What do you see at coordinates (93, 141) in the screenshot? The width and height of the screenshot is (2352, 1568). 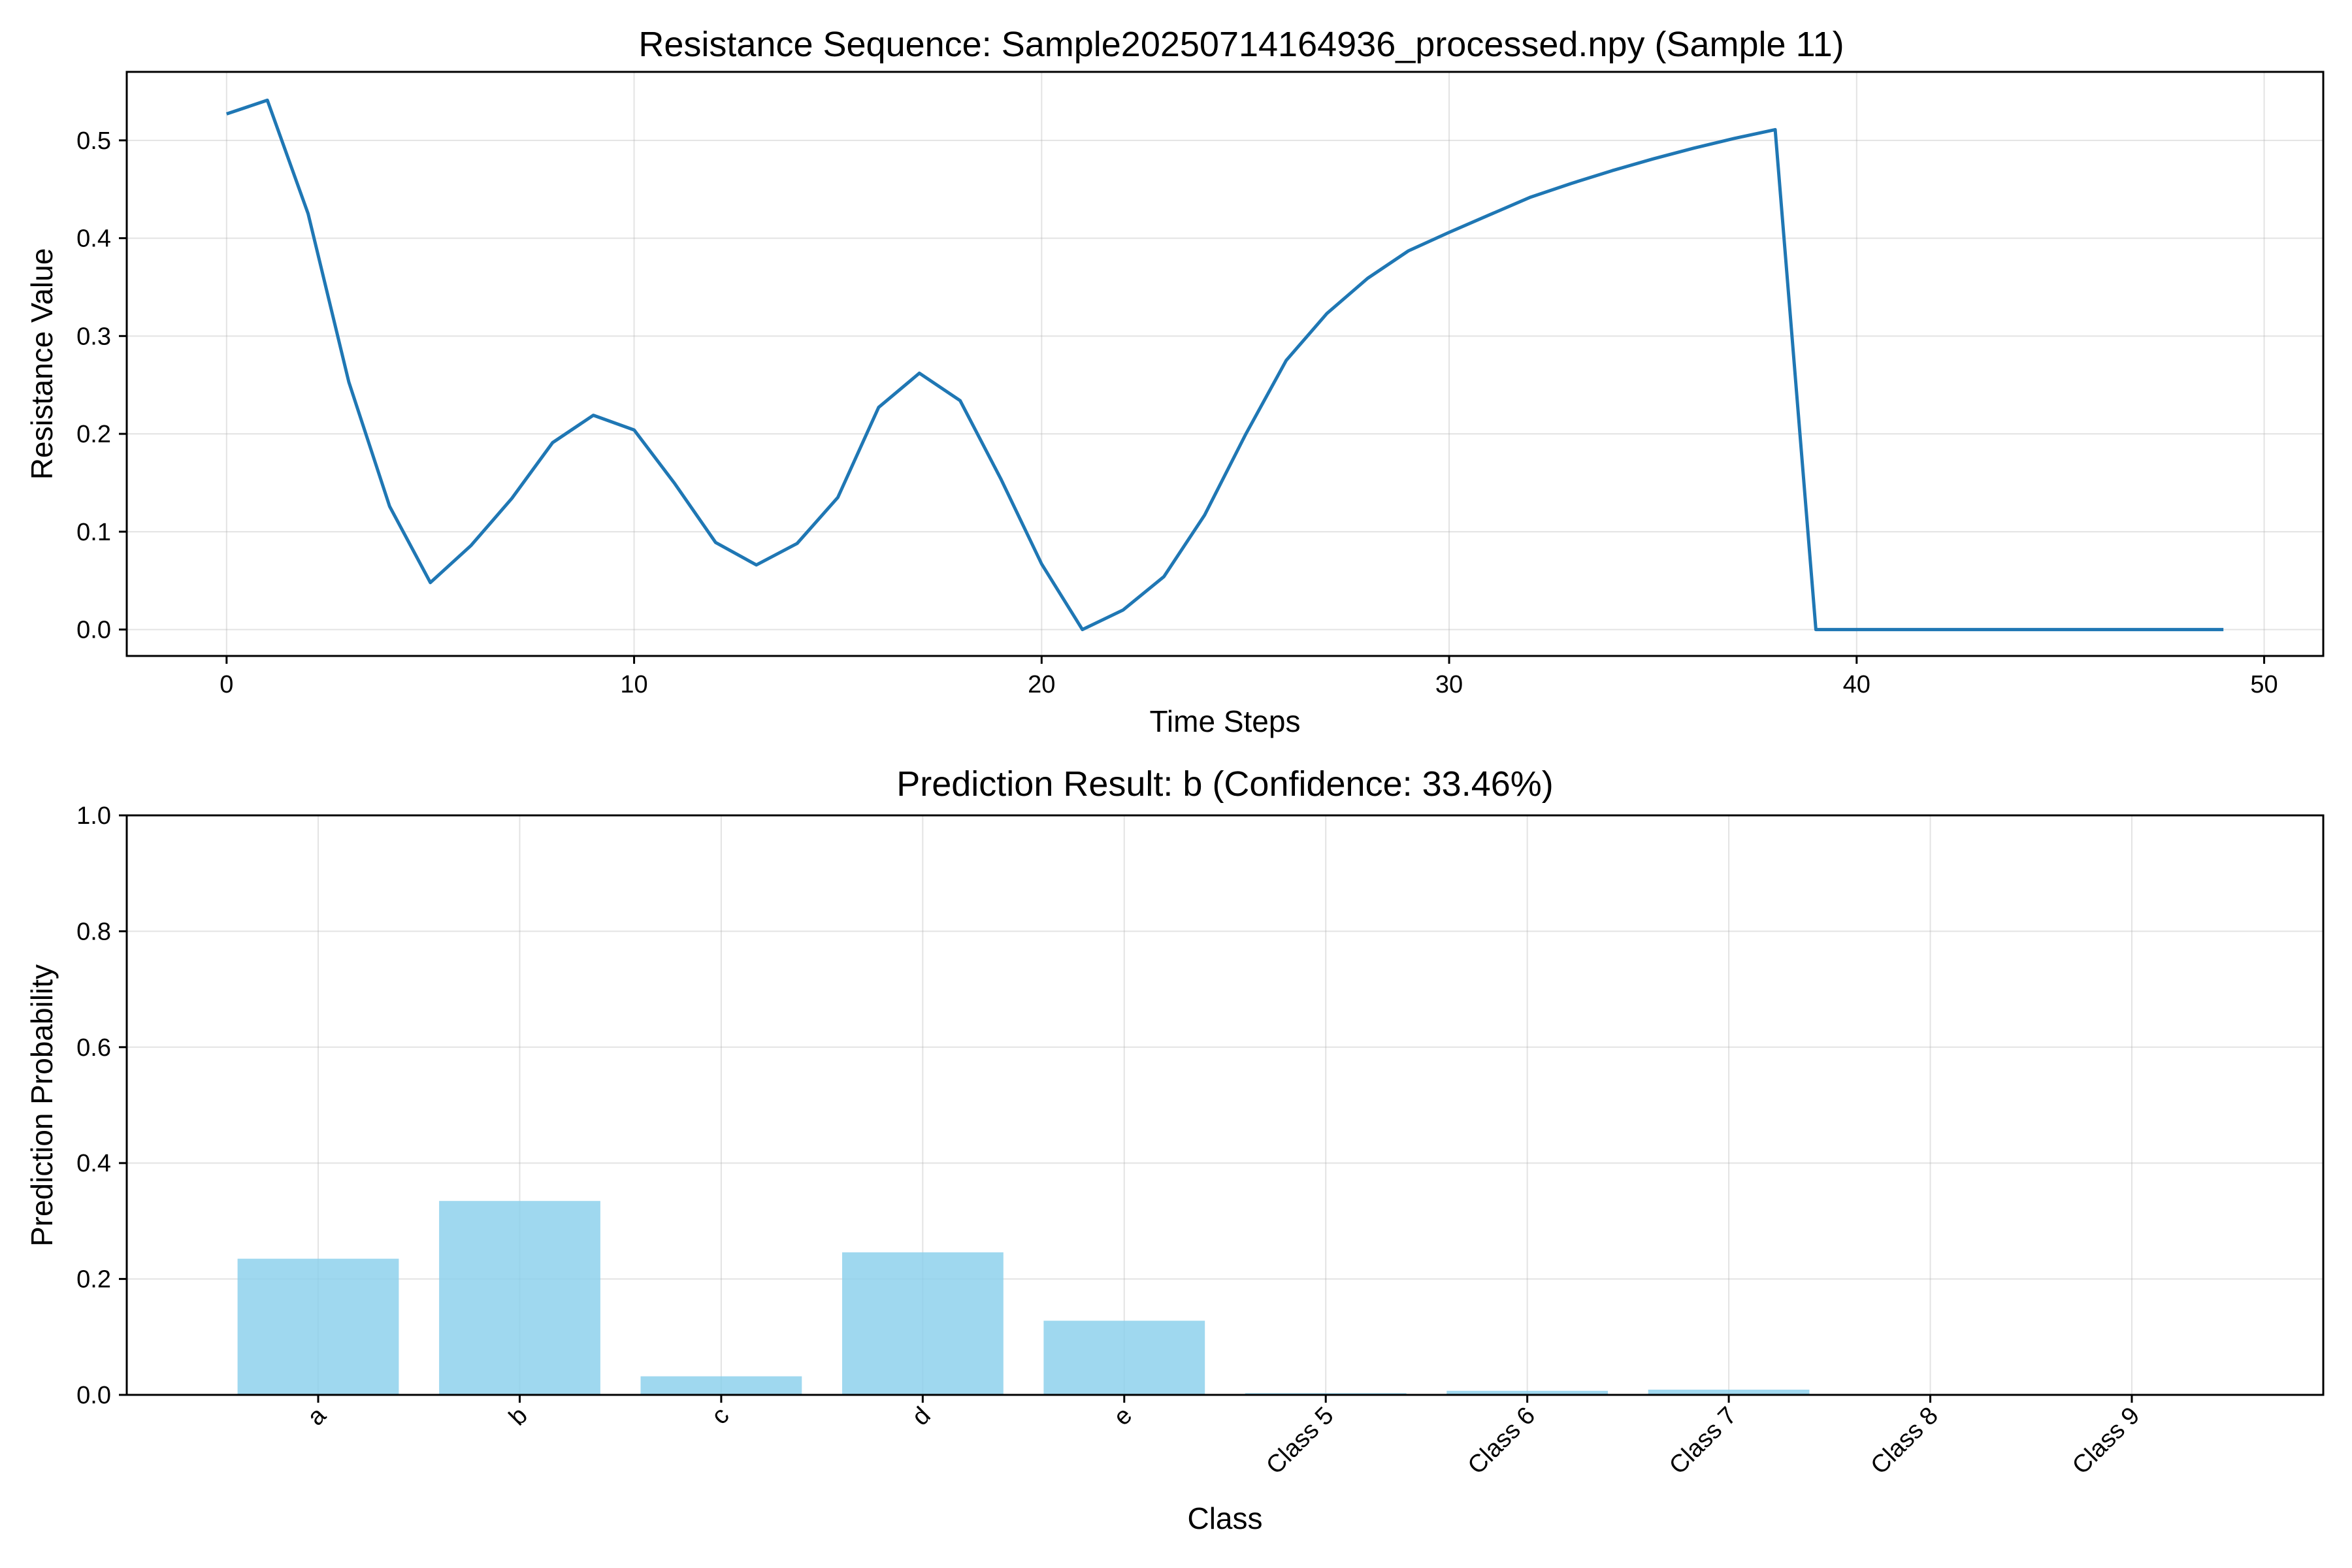 I see `chart1-ytick-label: 0.5` at bounding box center [93, 141].